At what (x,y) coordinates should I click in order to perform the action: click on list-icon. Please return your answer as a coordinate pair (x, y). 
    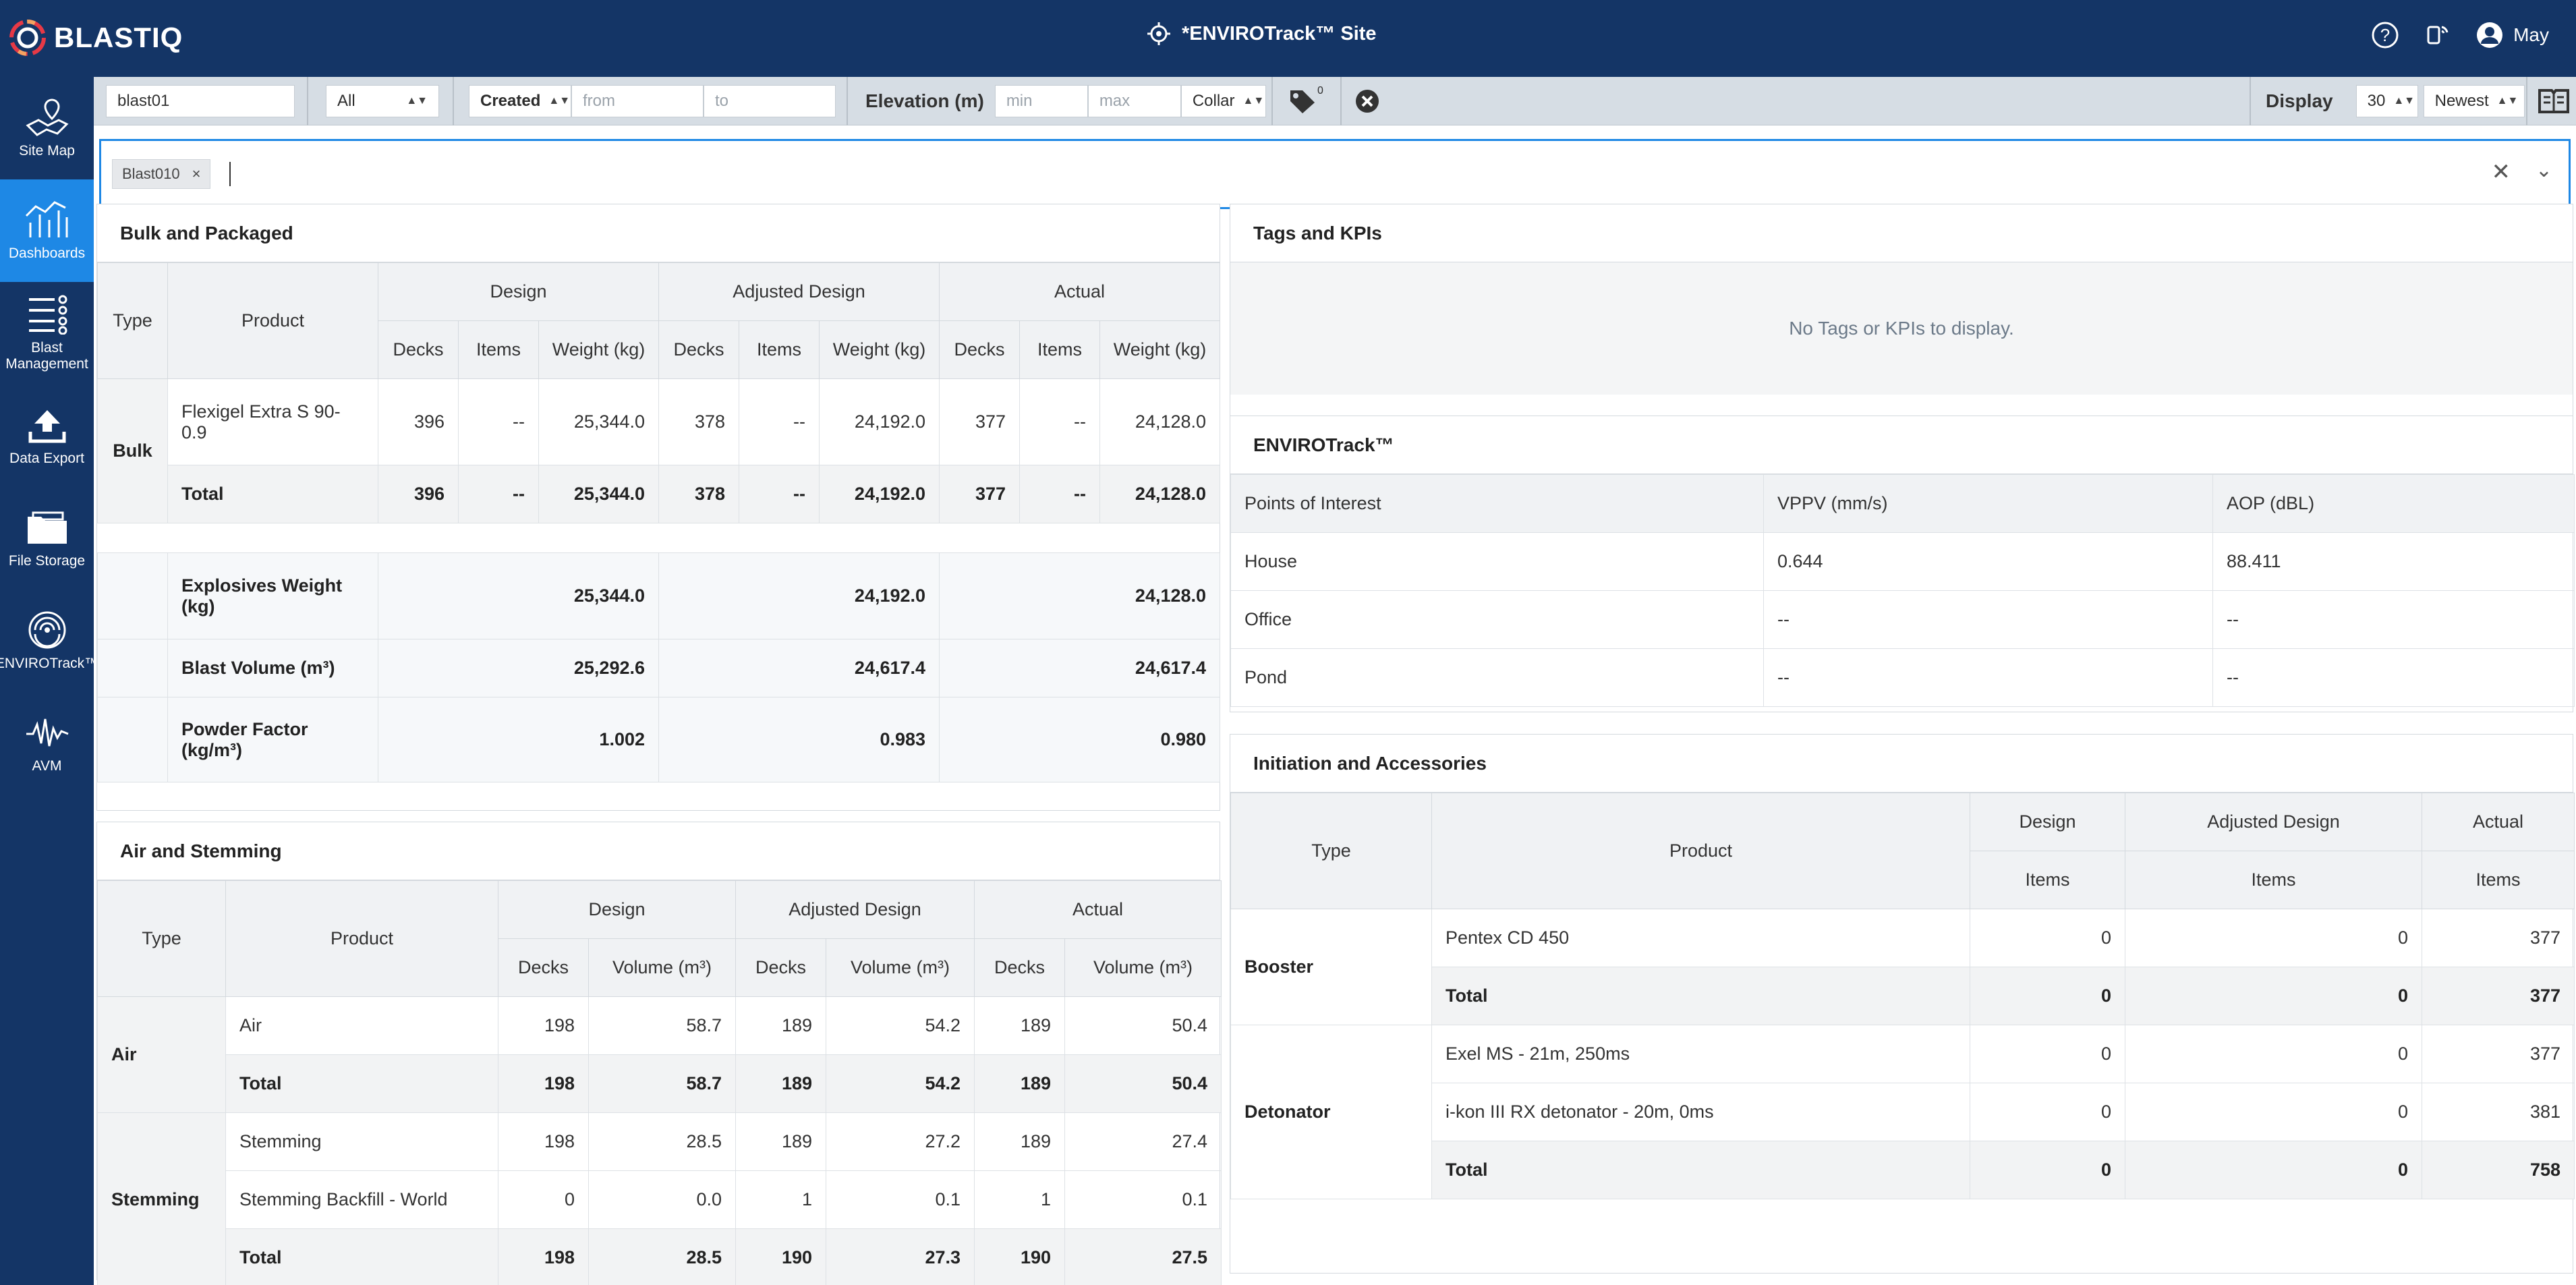
    Looking at the image, I should click on (47, 315).